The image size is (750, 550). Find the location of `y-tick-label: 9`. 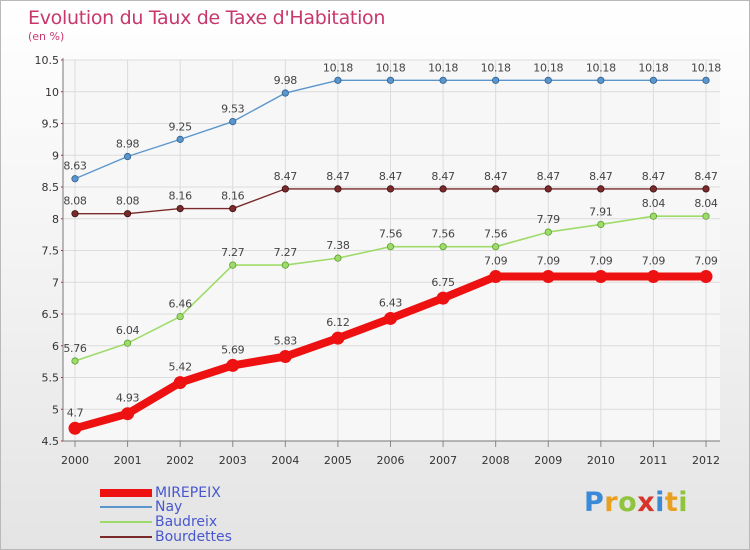

y-tick-label: 9 is located at coordinates (55, 155).